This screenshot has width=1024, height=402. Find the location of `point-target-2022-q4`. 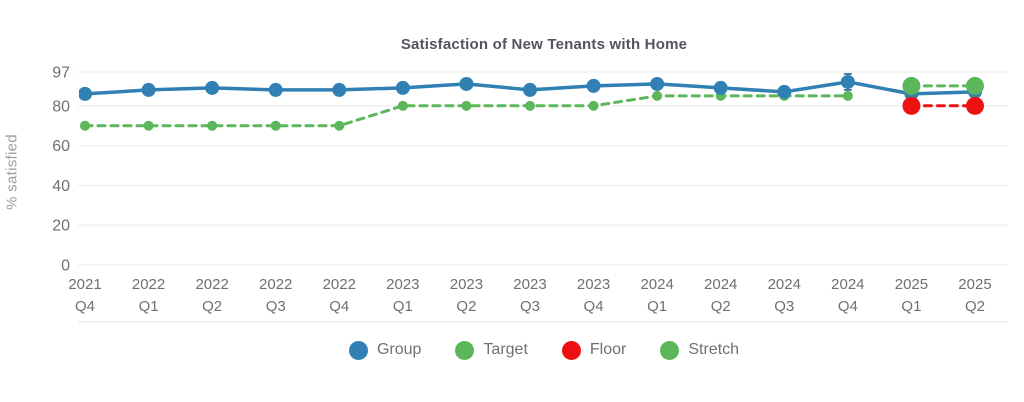

point-target-2022-q4 is located at coordinates (339, 125).